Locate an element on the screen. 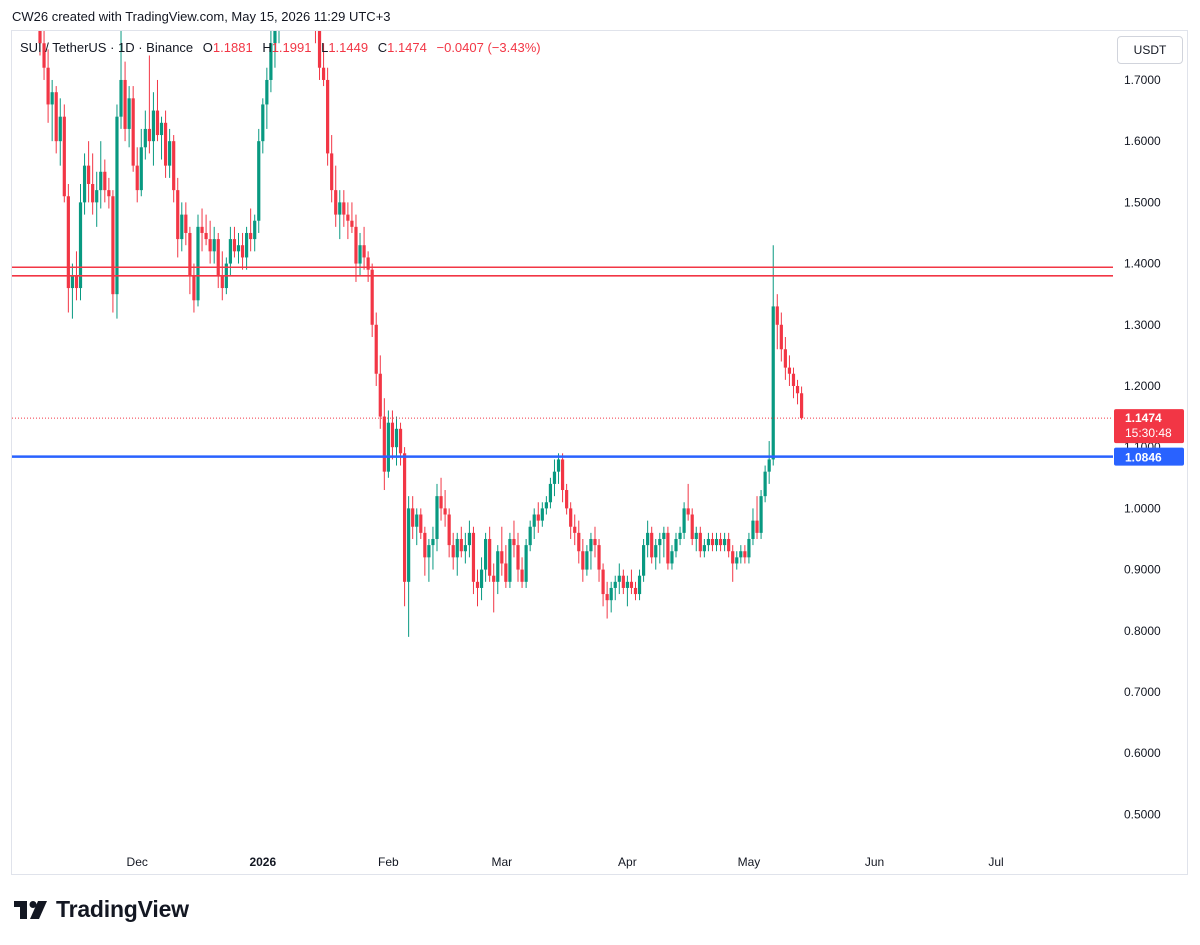 The width and height of the screenshot is (1200, 945). y-tick-label: 1.5000 is located at coordinates (1142, 202).